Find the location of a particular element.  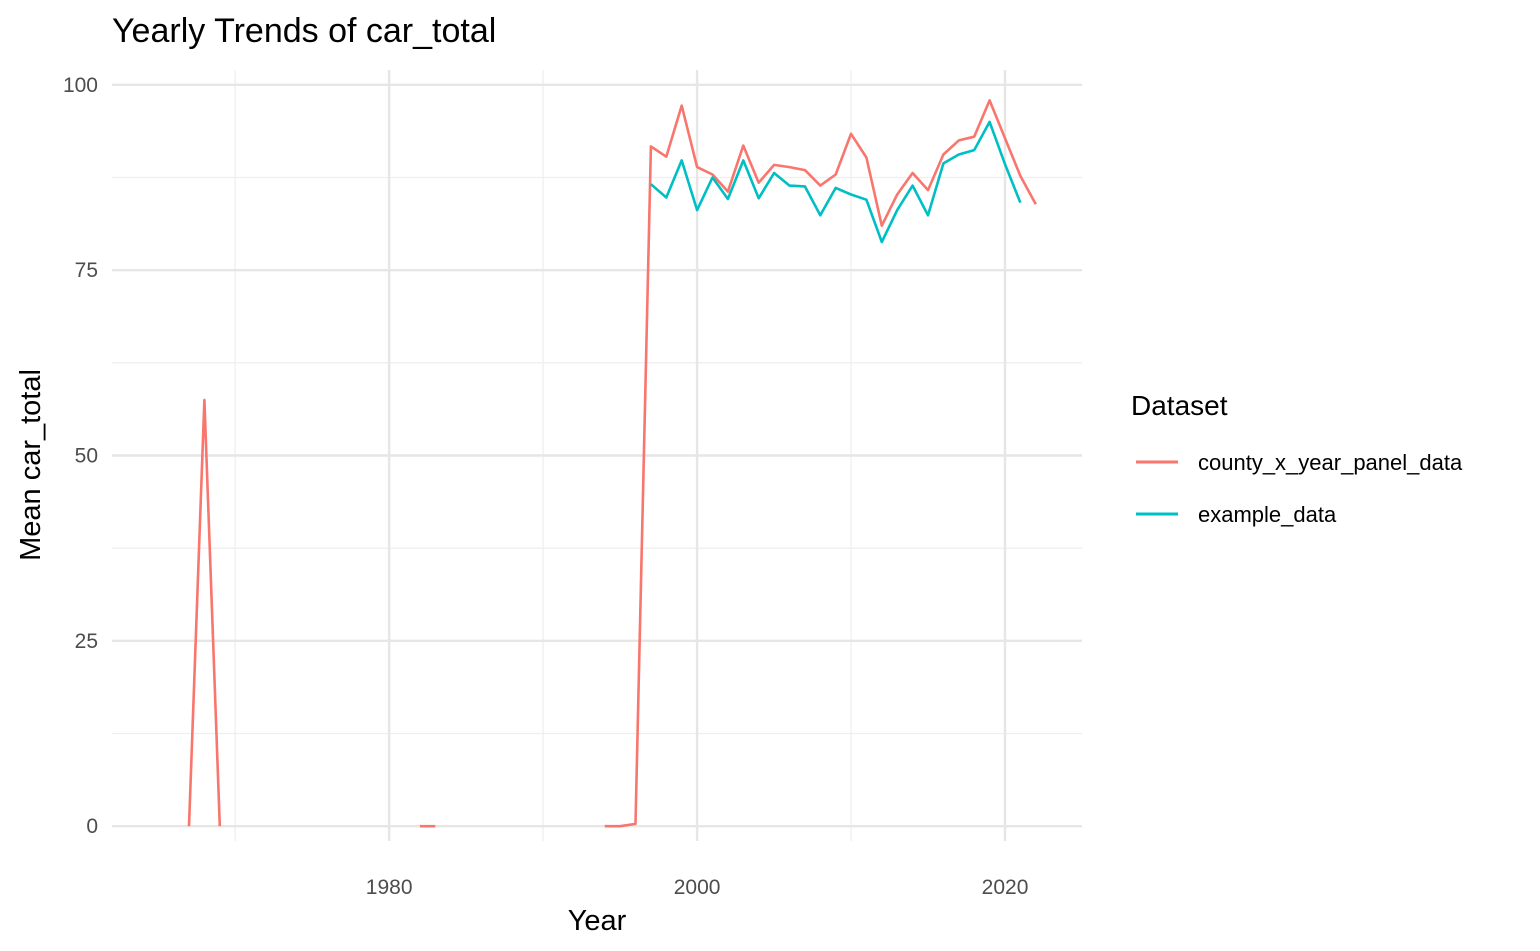

y-tick-label: 25 is located at coordinates (86, 641).